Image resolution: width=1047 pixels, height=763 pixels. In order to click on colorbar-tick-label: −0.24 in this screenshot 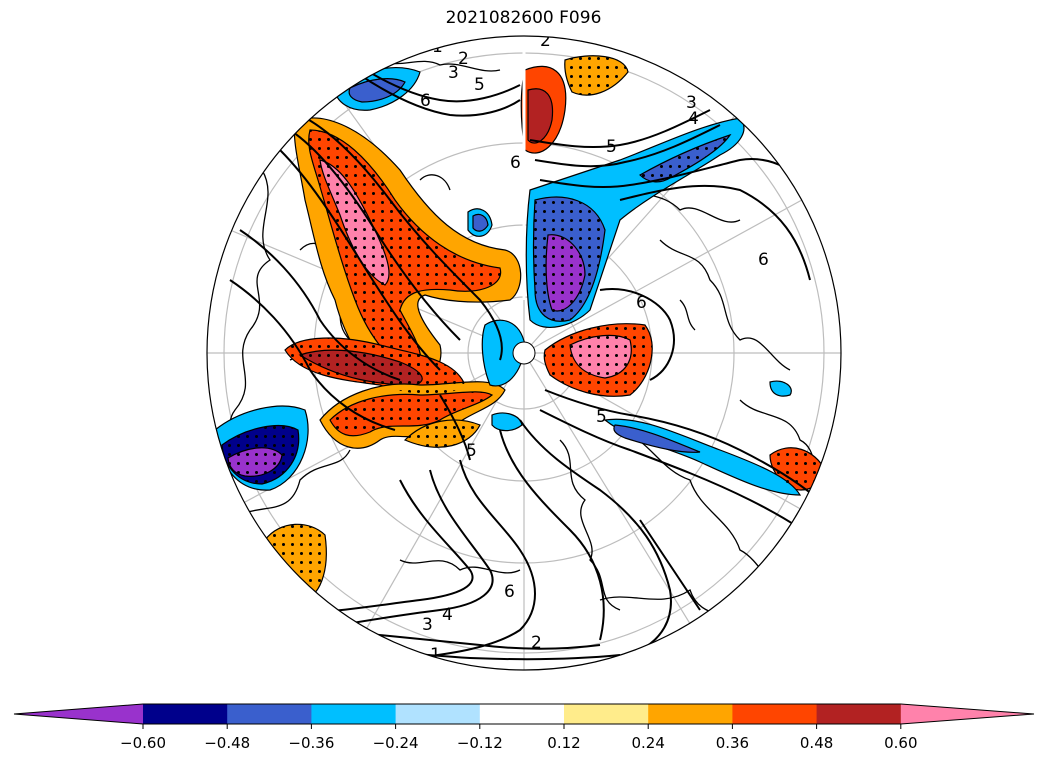, I will do `click(396, 743)`.